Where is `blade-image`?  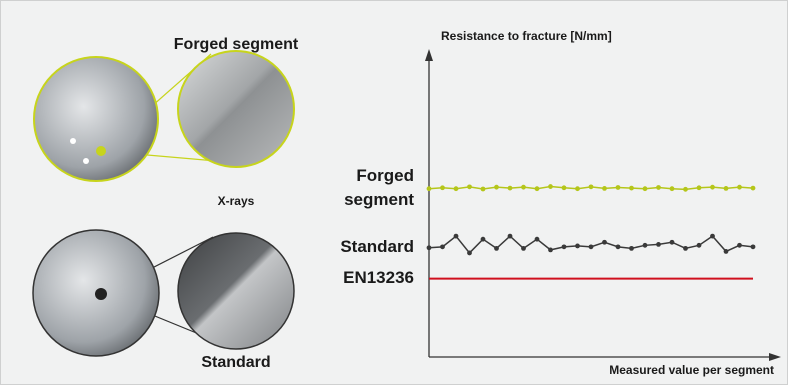
blade-image is located at coordinates (96, 119).